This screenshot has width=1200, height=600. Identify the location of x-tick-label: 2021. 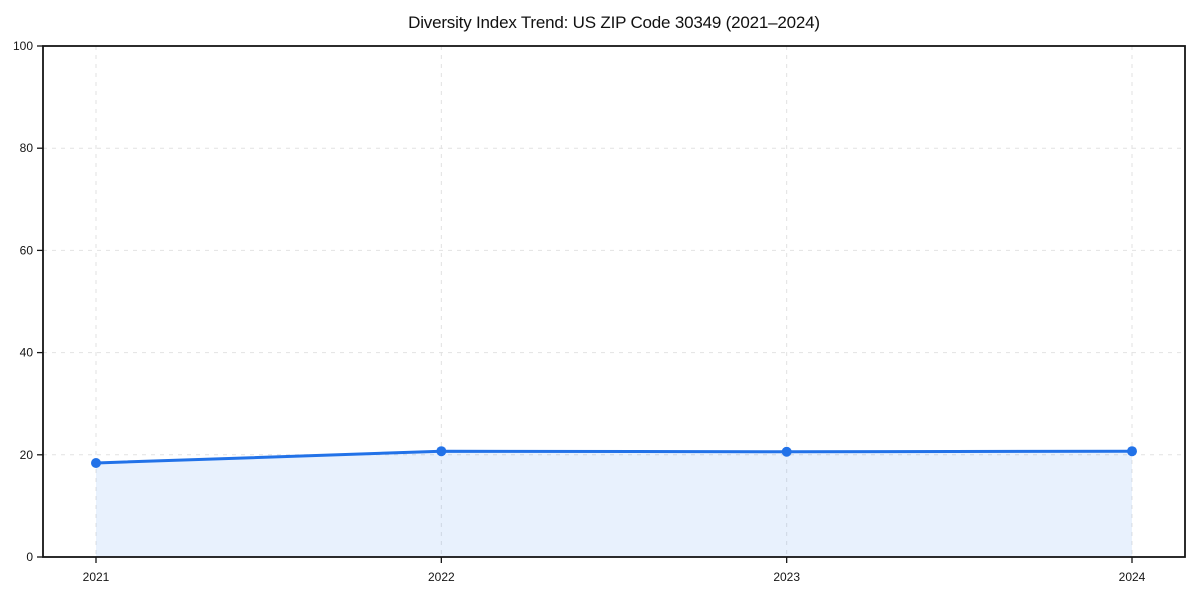
(96, 577).